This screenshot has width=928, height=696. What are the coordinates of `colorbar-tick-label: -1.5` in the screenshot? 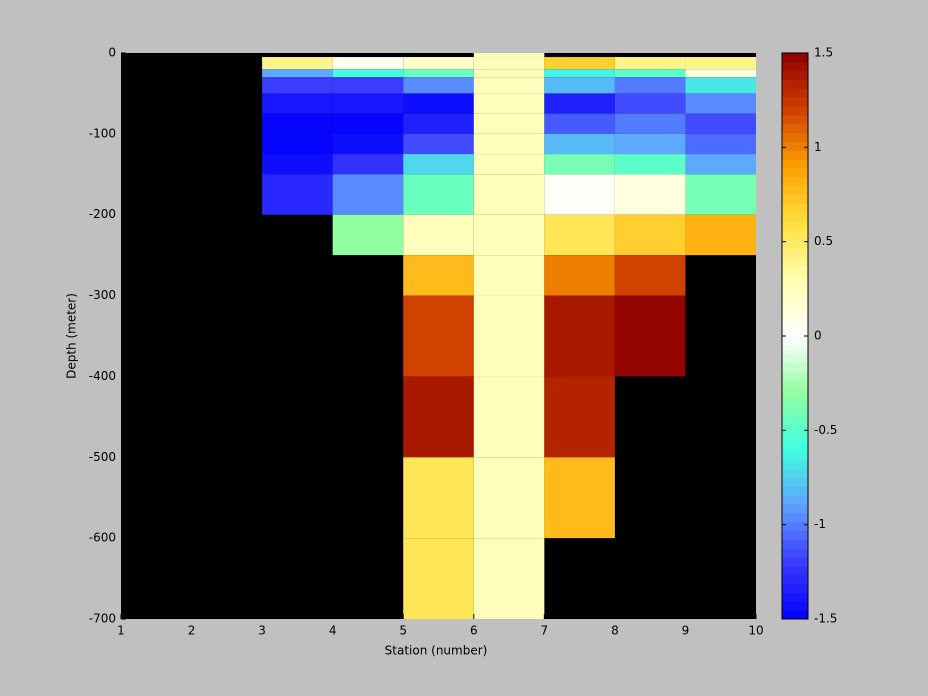 It's located at (825, 619).